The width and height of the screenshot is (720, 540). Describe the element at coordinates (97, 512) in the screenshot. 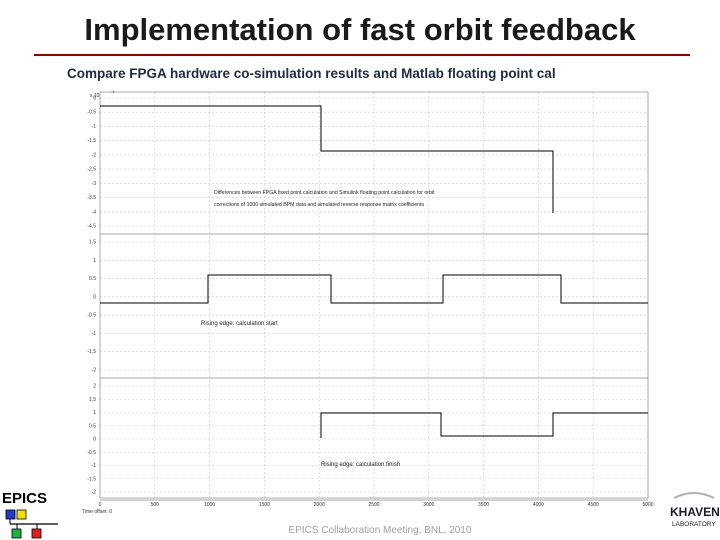

I see `time-offset-label: Time offset: 0` at that location.